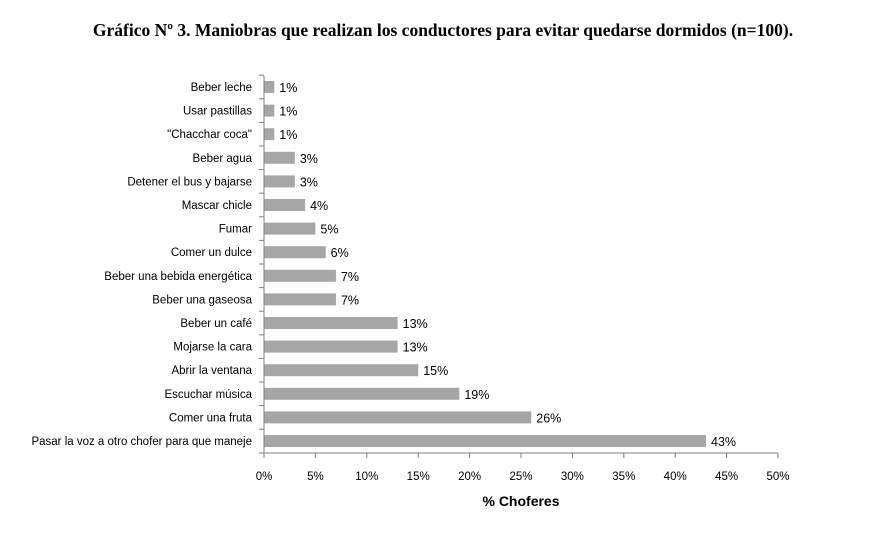 Image resolution: width=886 pixels, height=536 pixels. Describe the element at coordinates (211, 371) in the screenshot. I see `category-label: Abrir la ventana` at that location.